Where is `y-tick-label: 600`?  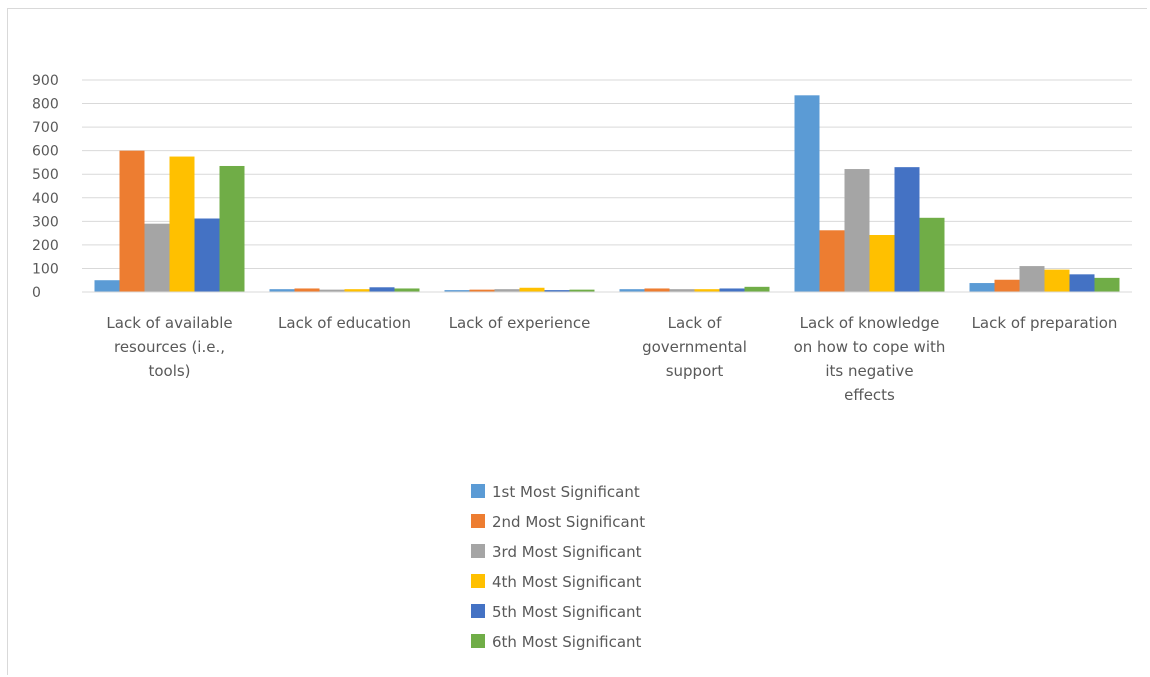
y-tick-label: 600 is located at coordinates (45, 152).